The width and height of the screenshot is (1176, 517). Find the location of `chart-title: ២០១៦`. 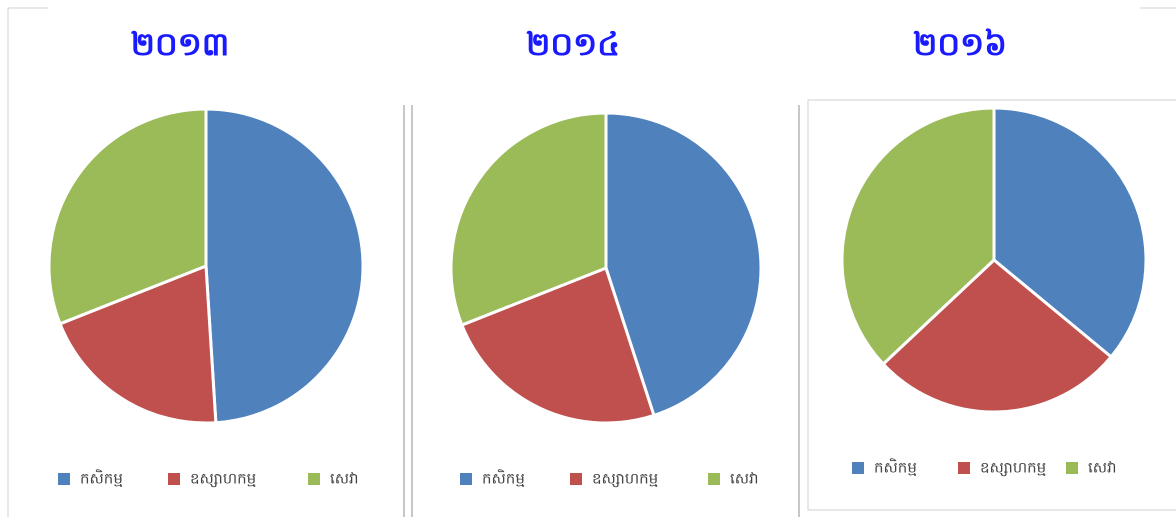

chart-title: ២០១៦ is located at coordinates (960, 44).